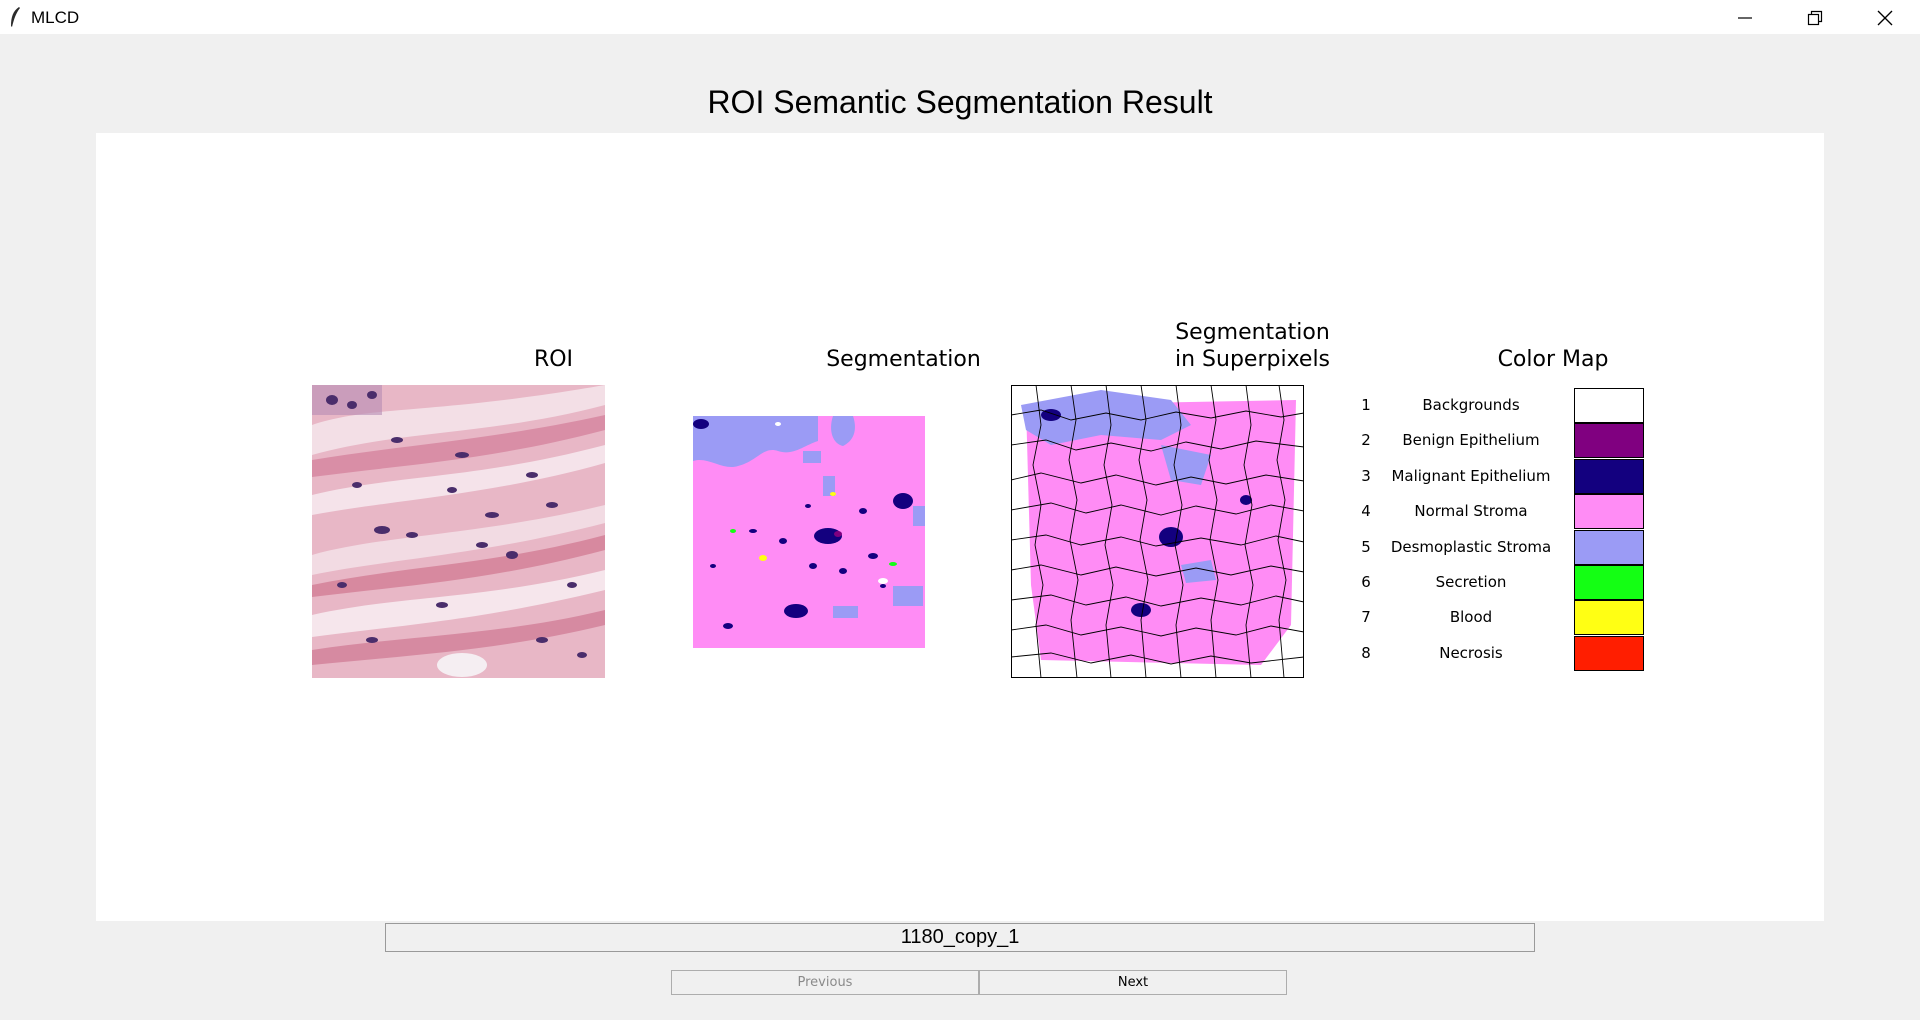  What do you see at coordinates (1471, 582) in the screenshot?
I see `color-map-label: Secretion` at bounding box center [1471, 582].